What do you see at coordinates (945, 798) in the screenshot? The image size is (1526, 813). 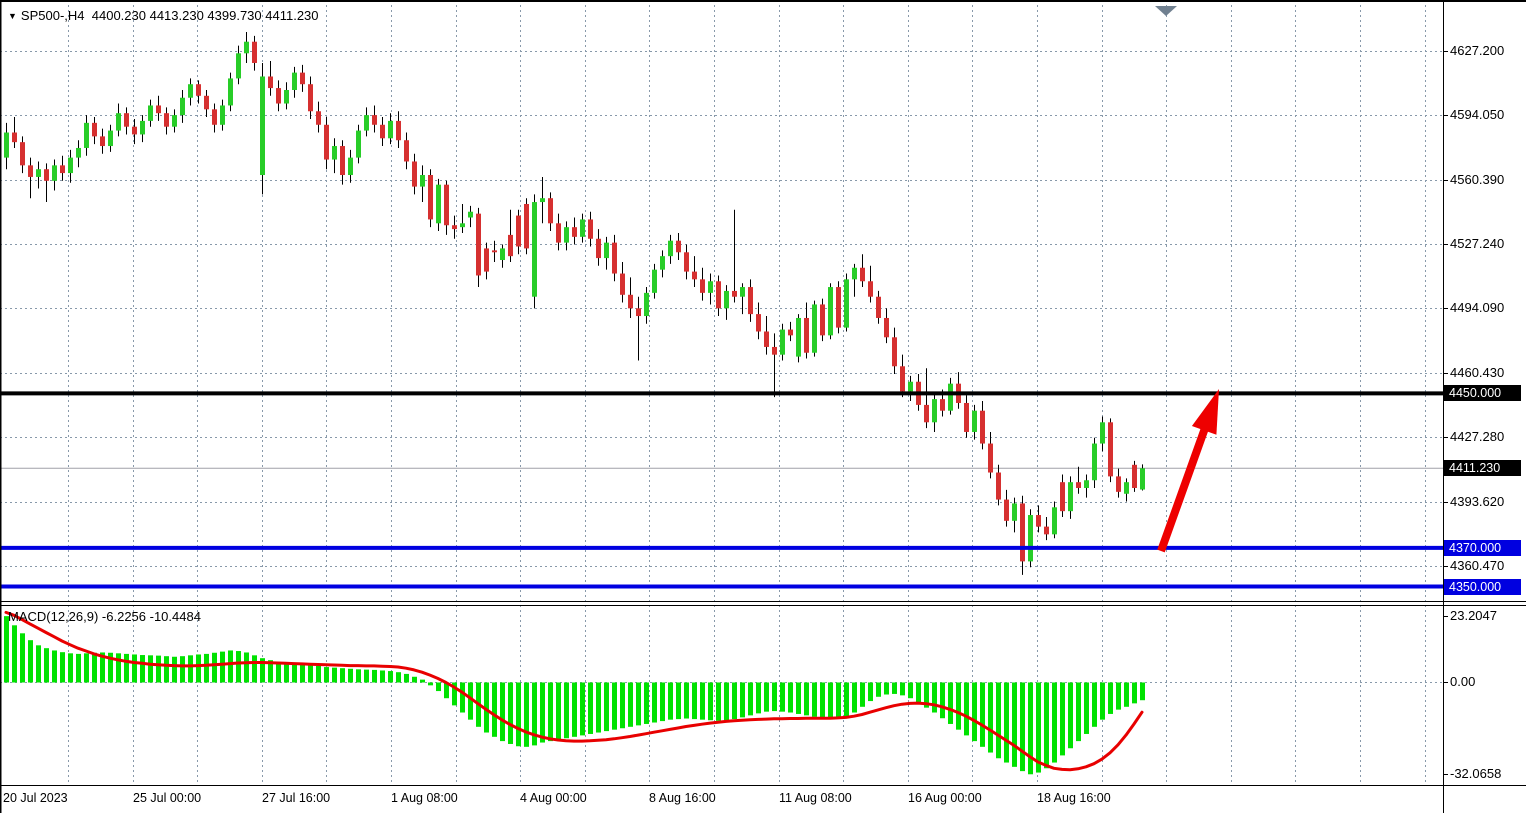 I see `time-axis-label: 16 Aug 00:00` at bounding box center [945, 798].